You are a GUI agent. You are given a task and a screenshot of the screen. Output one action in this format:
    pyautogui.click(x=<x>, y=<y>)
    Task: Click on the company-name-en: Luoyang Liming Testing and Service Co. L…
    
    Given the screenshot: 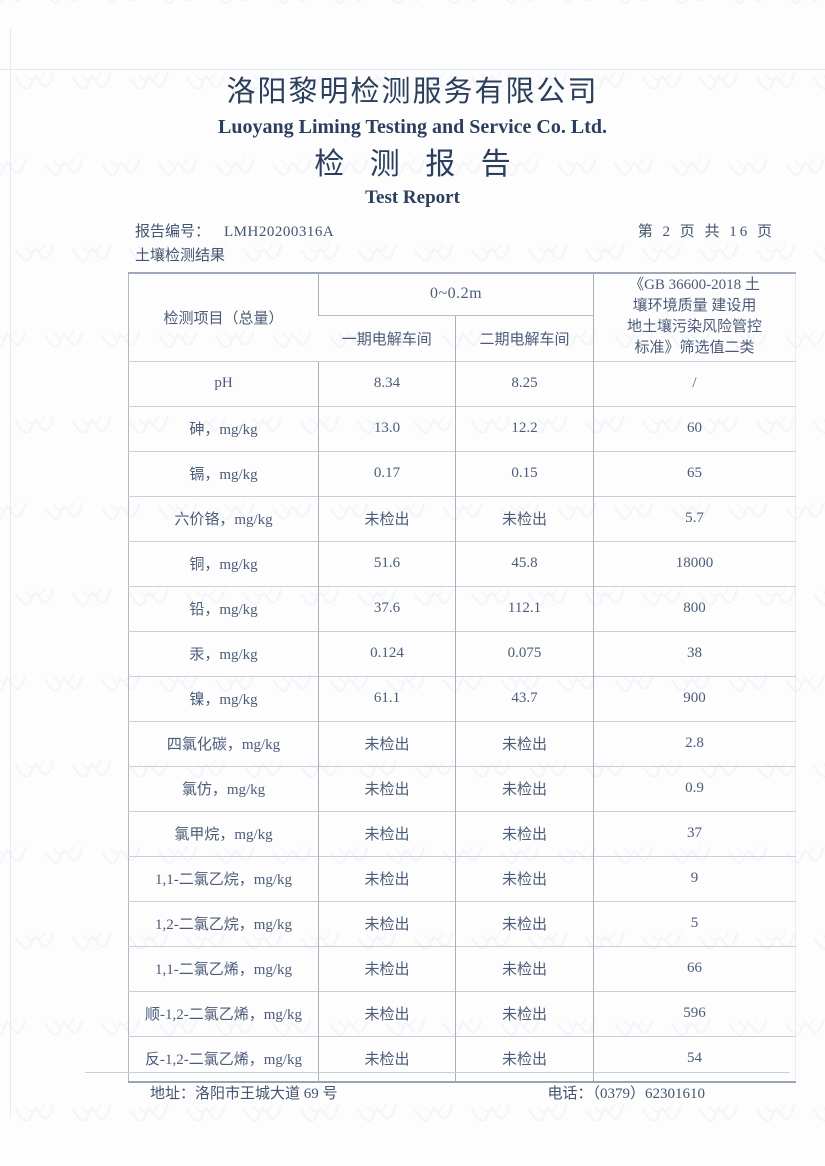 What is the action you would take?
    pyautogui.click(x=412, y=127)
    